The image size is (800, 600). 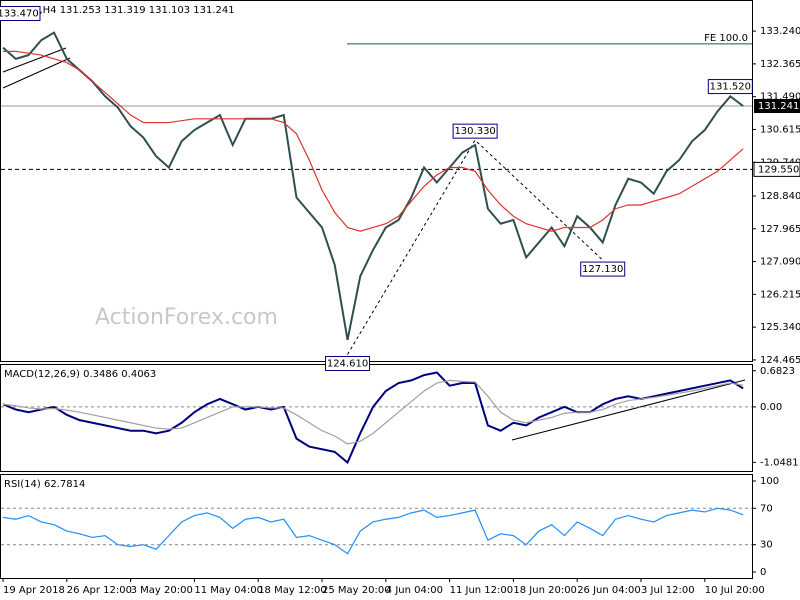 What do you see at coordinates (779, 462) in the screenshot?
I see `y-tick-label: -1.0481` at bounding box center [779, 462].